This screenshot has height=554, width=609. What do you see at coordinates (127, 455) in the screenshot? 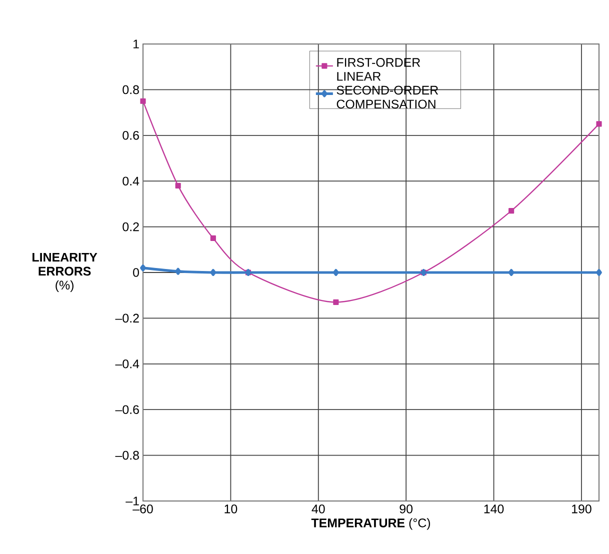
I see `y-tick-label: –0.8` at bounding box center [127, 455].